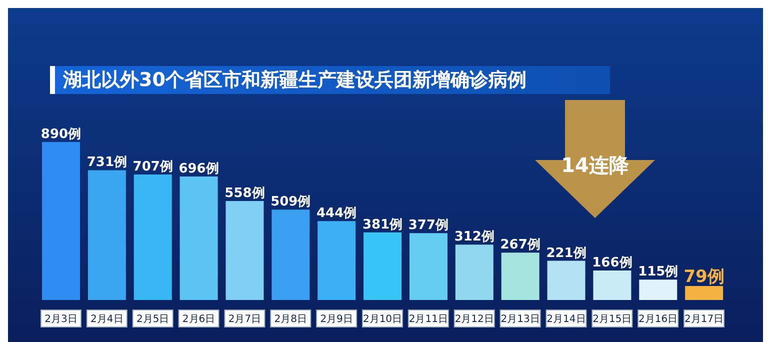 The width and height of the screenshot is (771, 342). What do you see at coordinates (595, 165) in the screenshot?
I see `annotation: 14连降` at bounding box center [595, 165].